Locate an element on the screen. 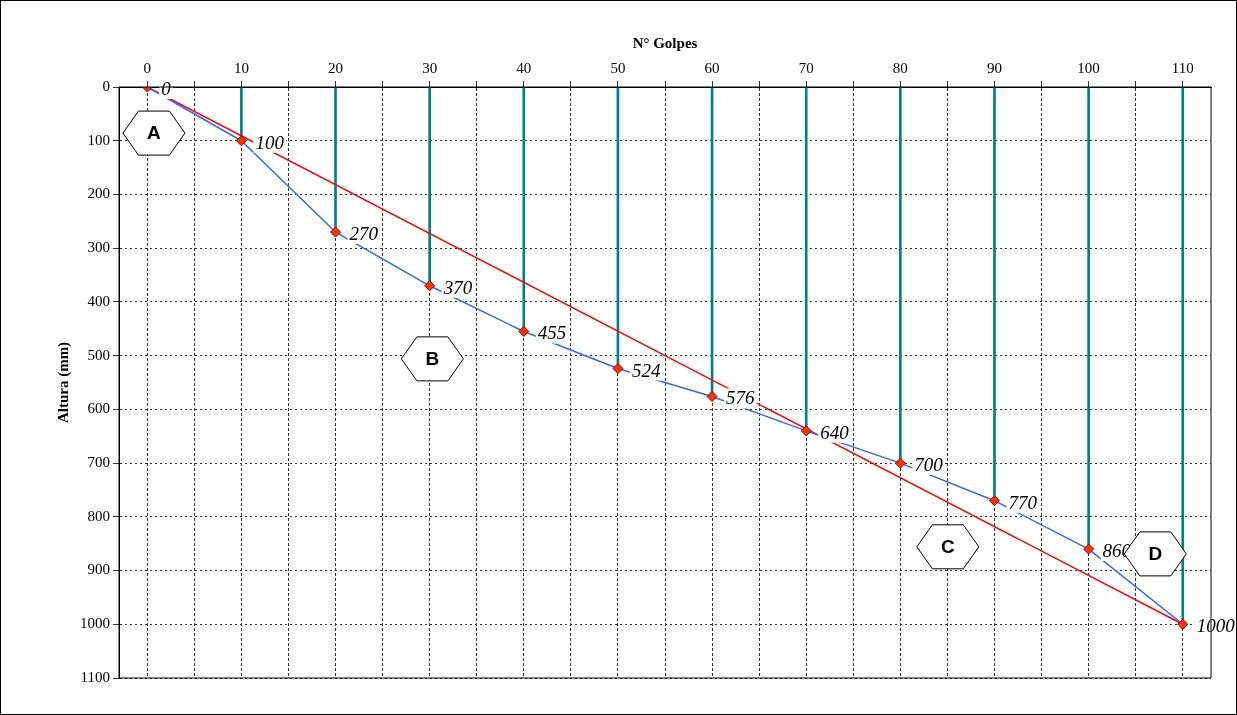  y-tick-label: 800 is located at coordinates (98, 515).